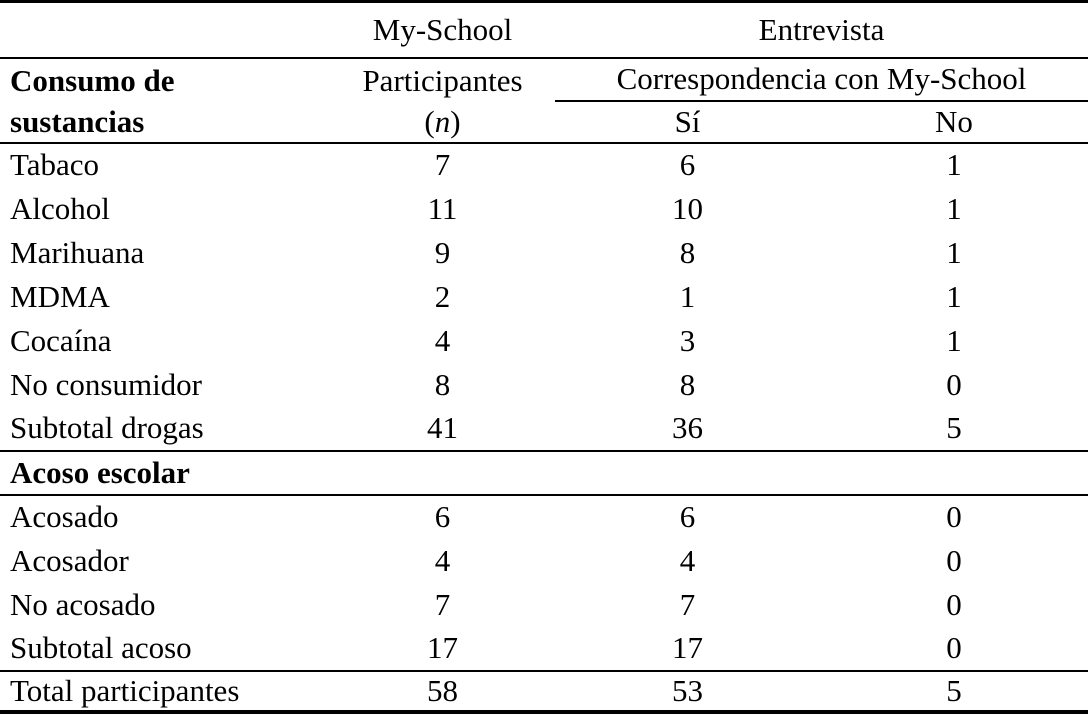  Describe the element at coordinates (442, 690) in the screenshot. I see `cell-n: 58` at that location.